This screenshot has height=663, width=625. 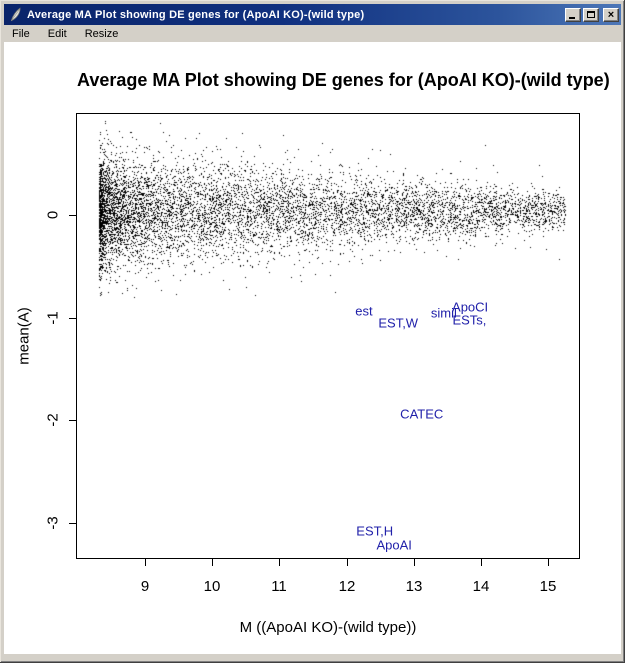 What do you see at coordinates (328, 627) in the screenshot?
I see `x-axis-title: M ((ApoAI KO)-(wild type))` at bounding box center [328, 627].